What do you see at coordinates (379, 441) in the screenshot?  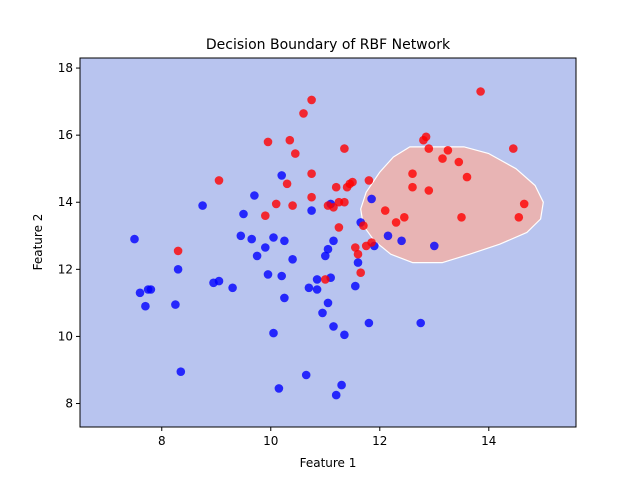 I see `x-tick-label: 12` at bounding box center [379, 441].